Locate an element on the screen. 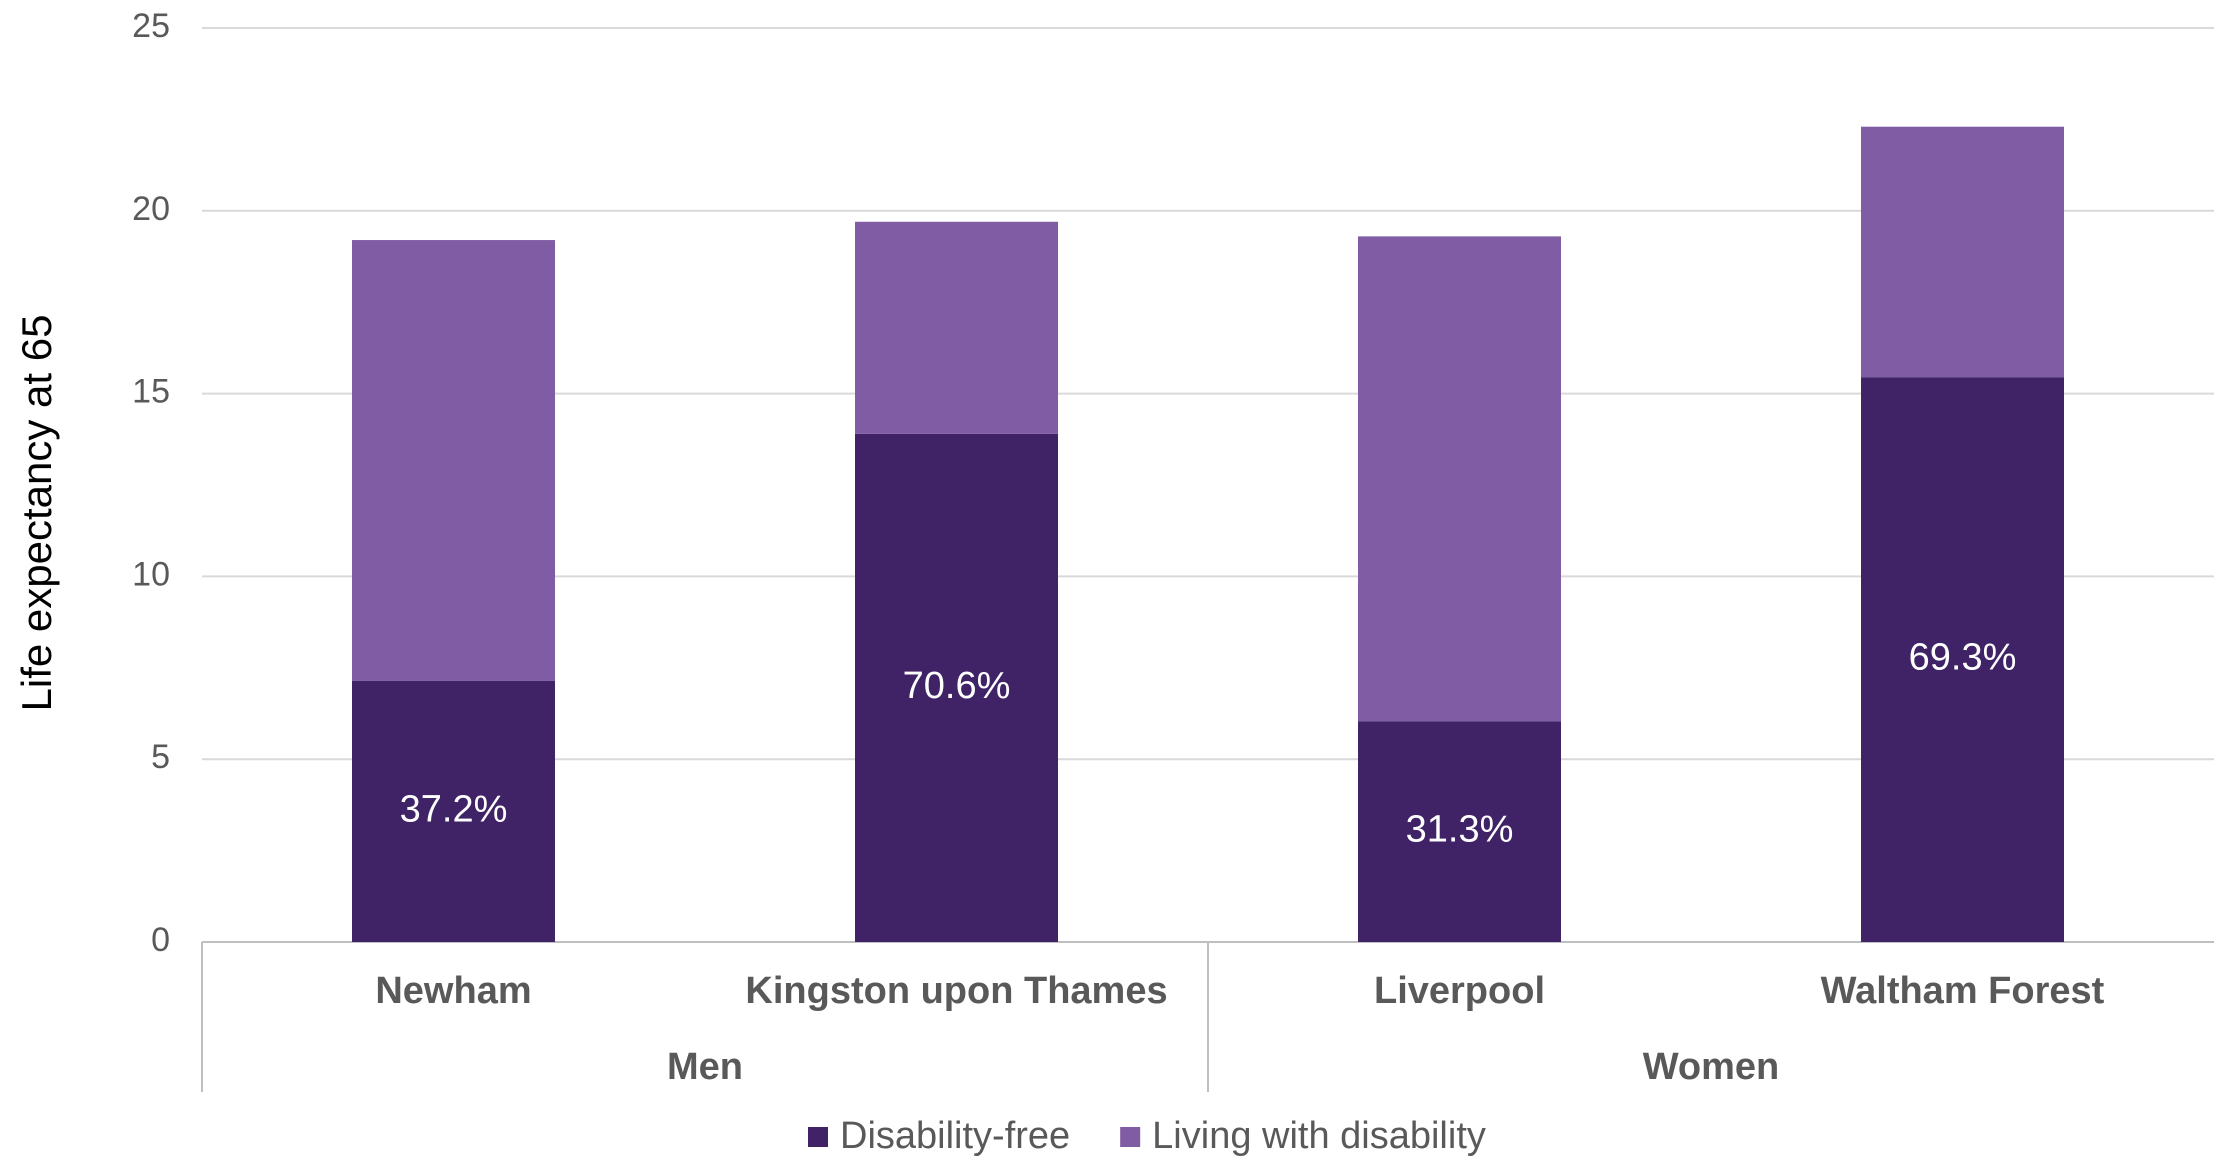 Image resolution: width=2214 pixels, height=1161 pixels. data-label: 70.6% is located at coordinates (957, 686).